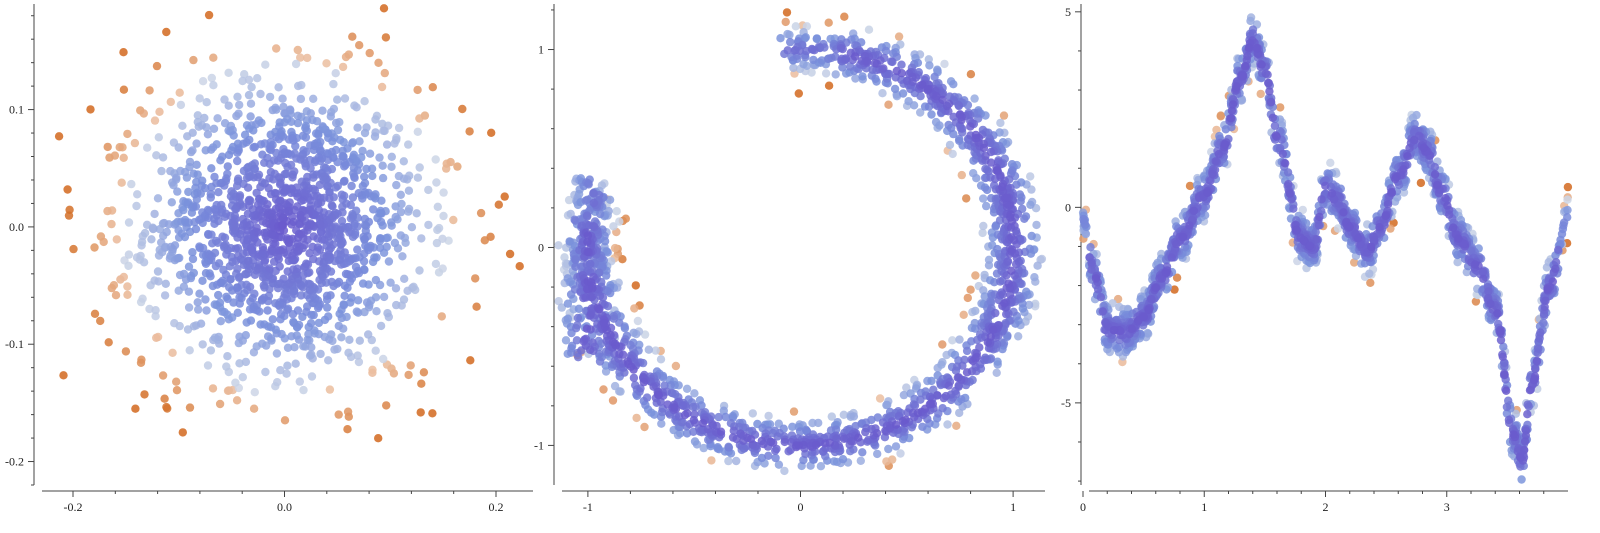 The image size is (1600, 533). Describe the element at coordinates (73, 507) in the screenshot. I see `x-tick-label: -0.2` at that location.